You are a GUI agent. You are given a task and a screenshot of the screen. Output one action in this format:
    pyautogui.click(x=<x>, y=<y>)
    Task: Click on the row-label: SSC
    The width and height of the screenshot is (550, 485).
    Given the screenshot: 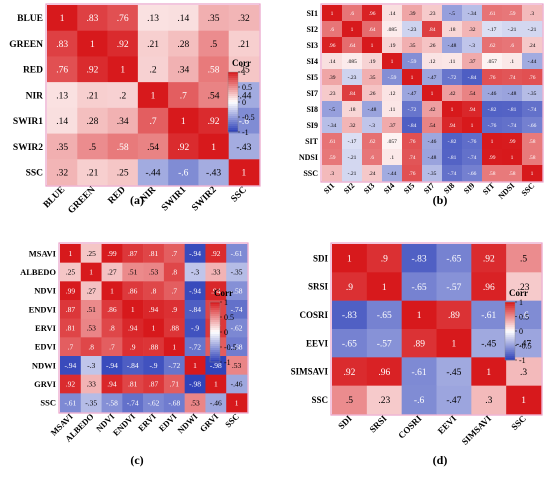 What is the action you would take?
    pyautogui.click(x=319, y=400)
    